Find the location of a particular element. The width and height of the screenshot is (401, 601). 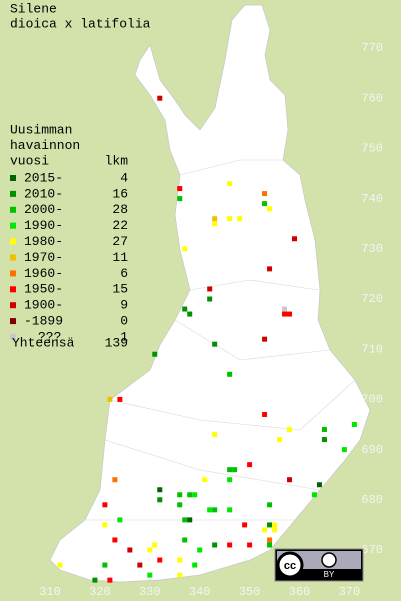

license-badge: cc BY is located at coordinates (319, 565).